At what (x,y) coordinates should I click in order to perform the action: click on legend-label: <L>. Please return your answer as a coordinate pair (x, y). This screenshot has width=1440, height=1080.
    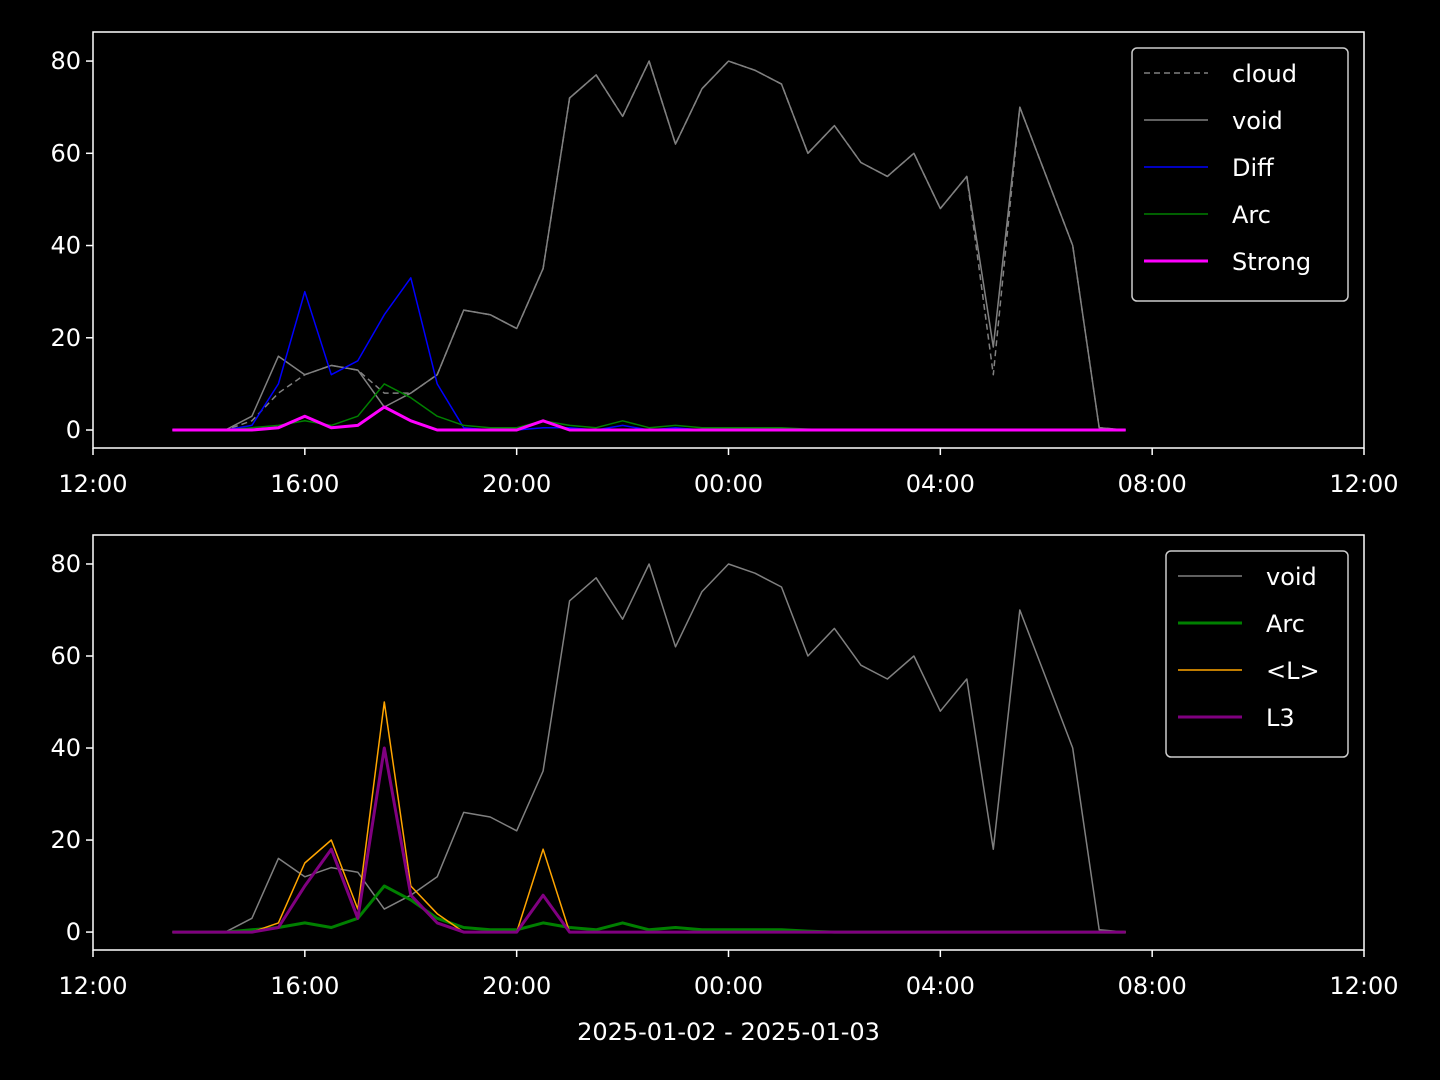
    Looking at the image, I should click on (1293, 671).